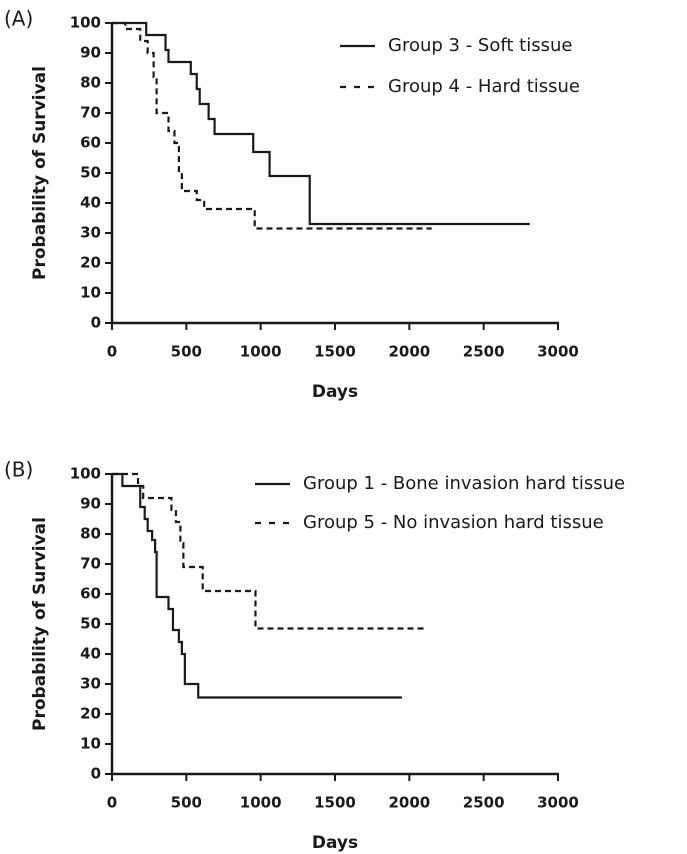 This screenshot has height=854, width=687. Describe the element at coordinates (453, 522) in the screenshot. I see `legend-label: Group 5 - No invasion hard tissue` at that location.